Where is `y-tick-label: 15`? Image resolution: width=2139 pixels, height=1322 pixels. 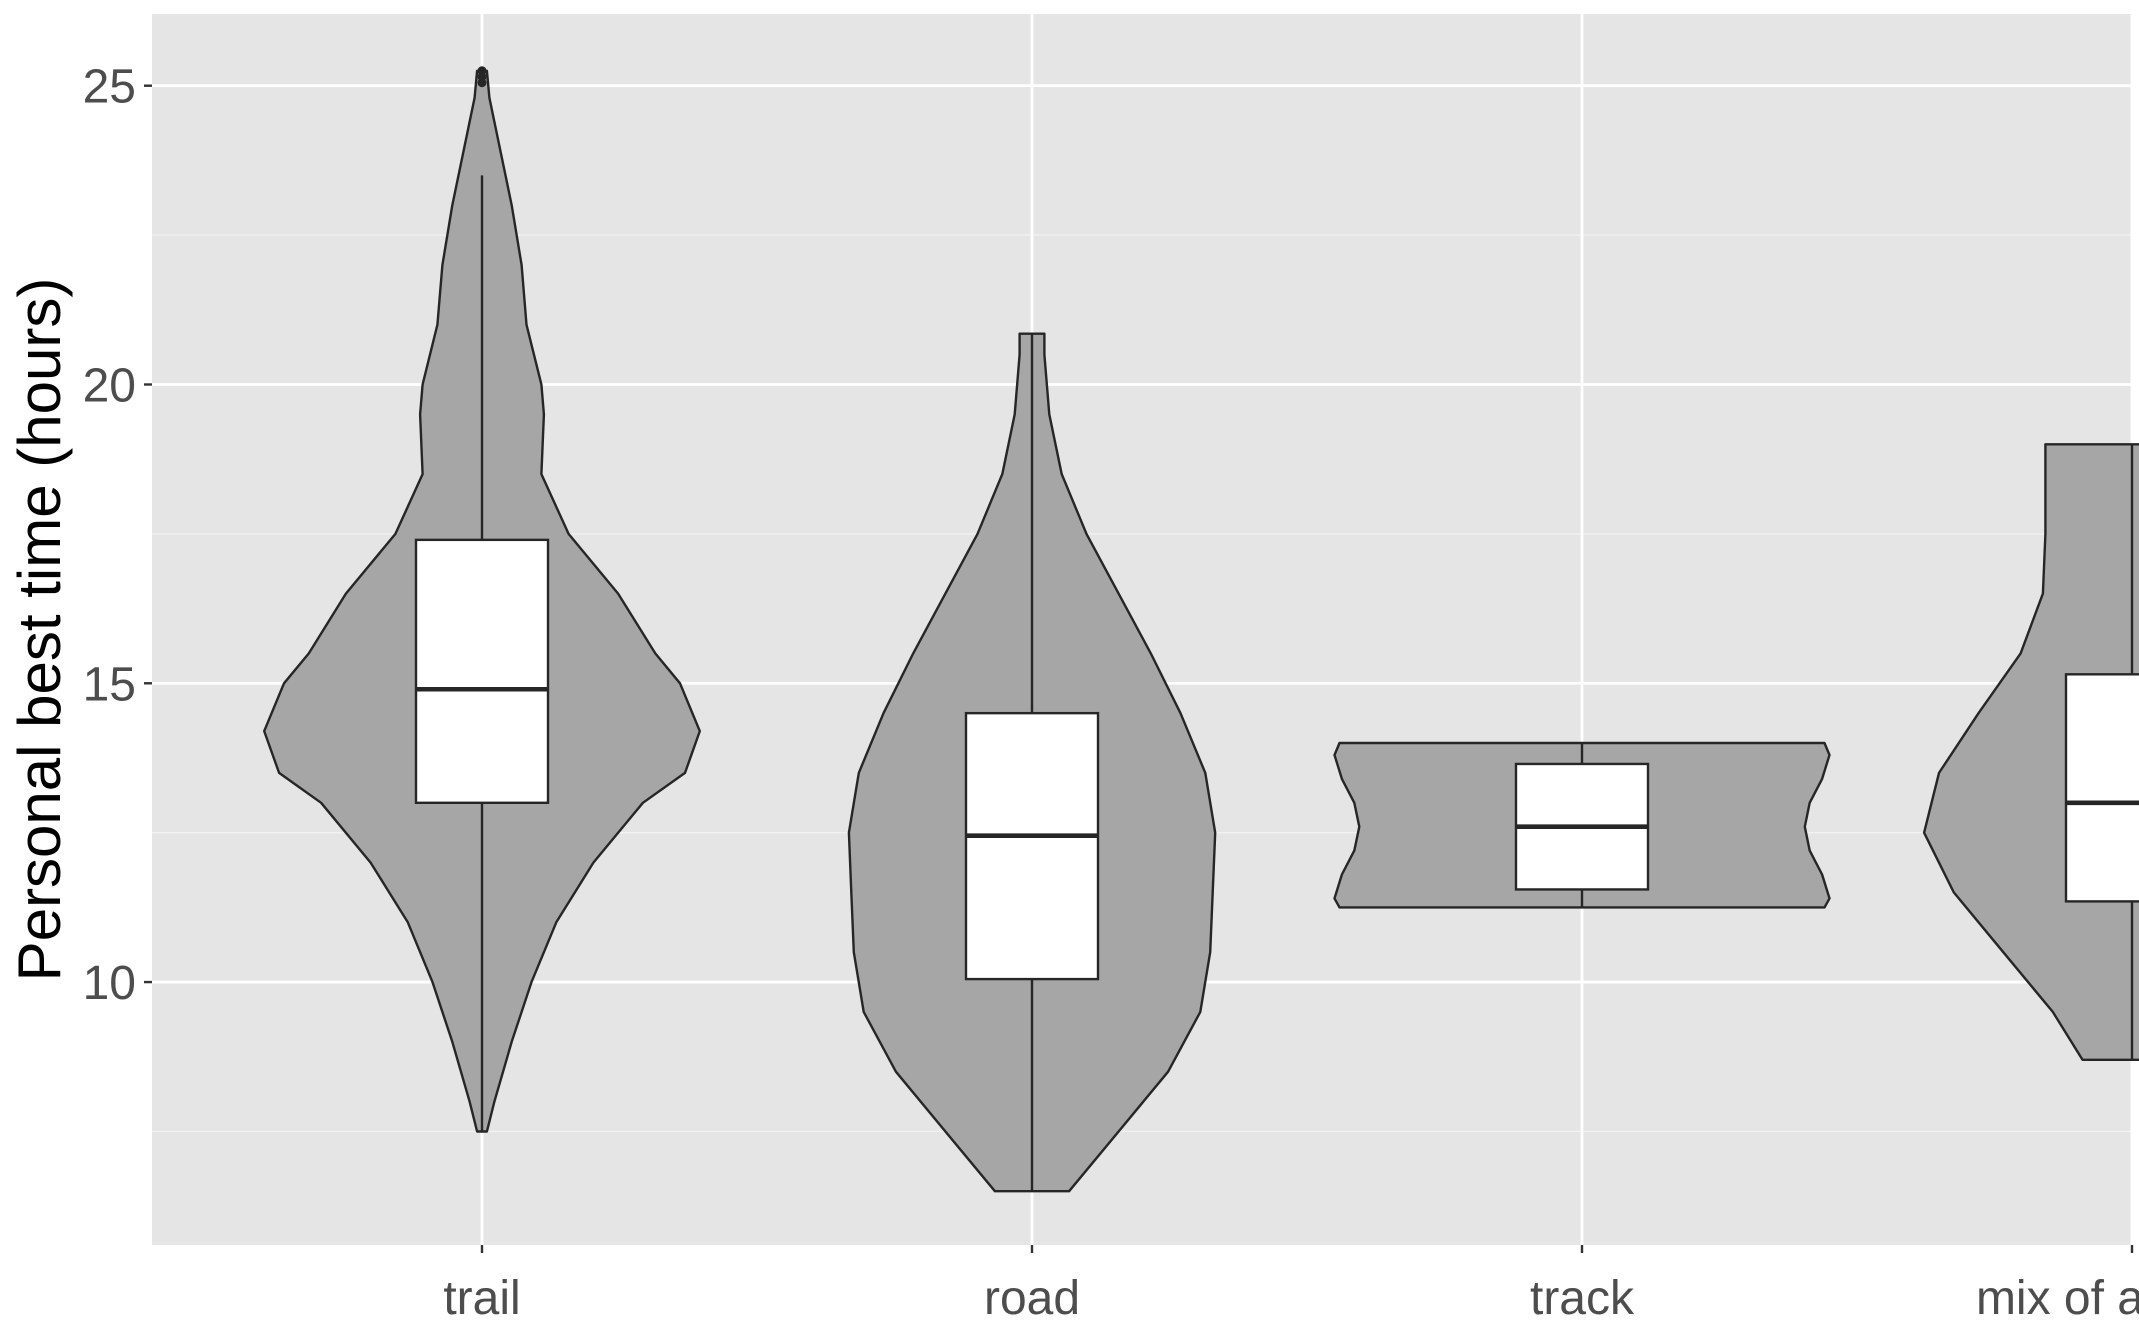
y-tick-label: 15 is located at coordinates (109, 684).